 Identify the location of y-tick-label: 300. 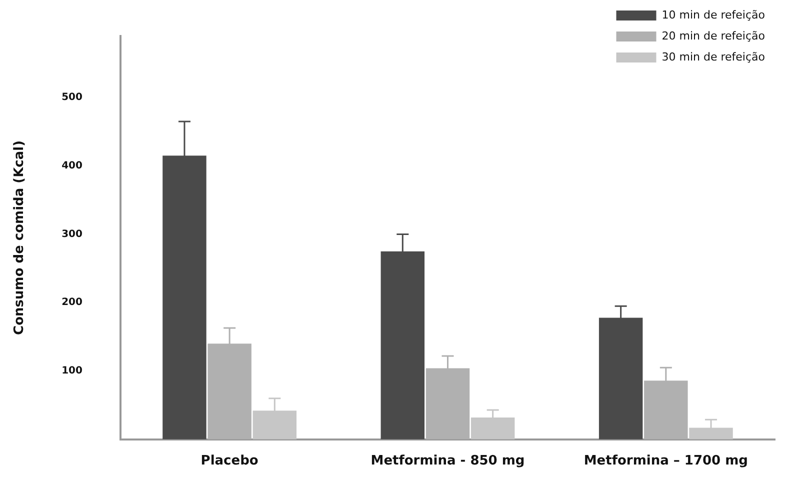
(72, 234).